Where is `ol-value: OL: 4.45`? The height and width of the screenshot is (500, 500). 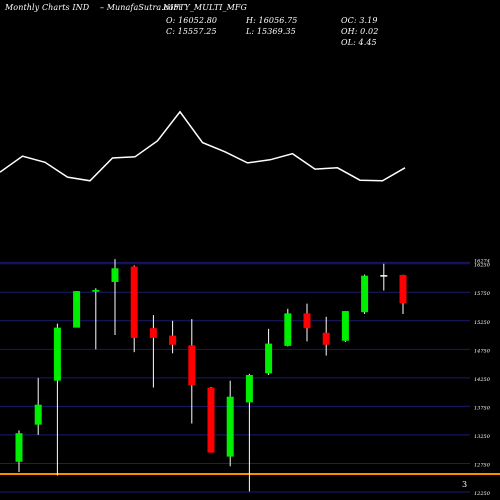 ol-value: OL: 4.45 is located at coordinates (359, 42).